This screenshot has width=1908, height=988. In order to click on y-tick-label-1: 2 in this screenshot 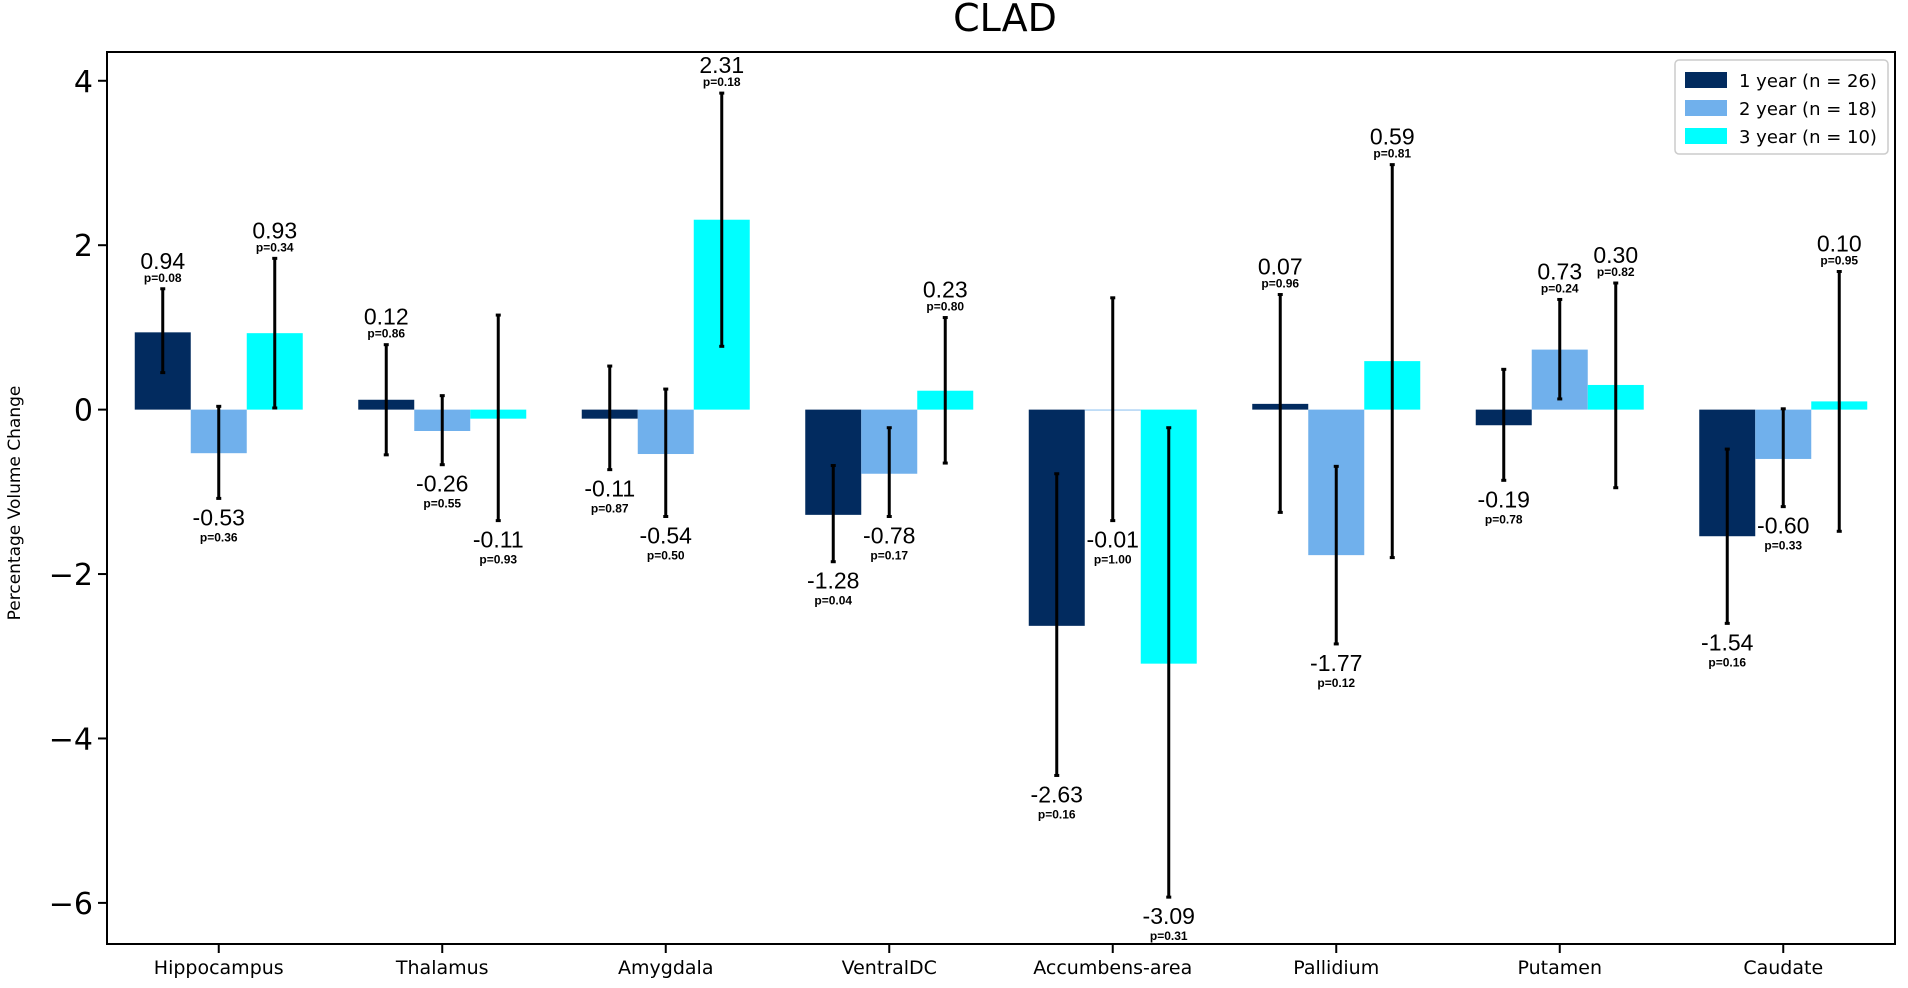, I will do `click(83, 246)`.